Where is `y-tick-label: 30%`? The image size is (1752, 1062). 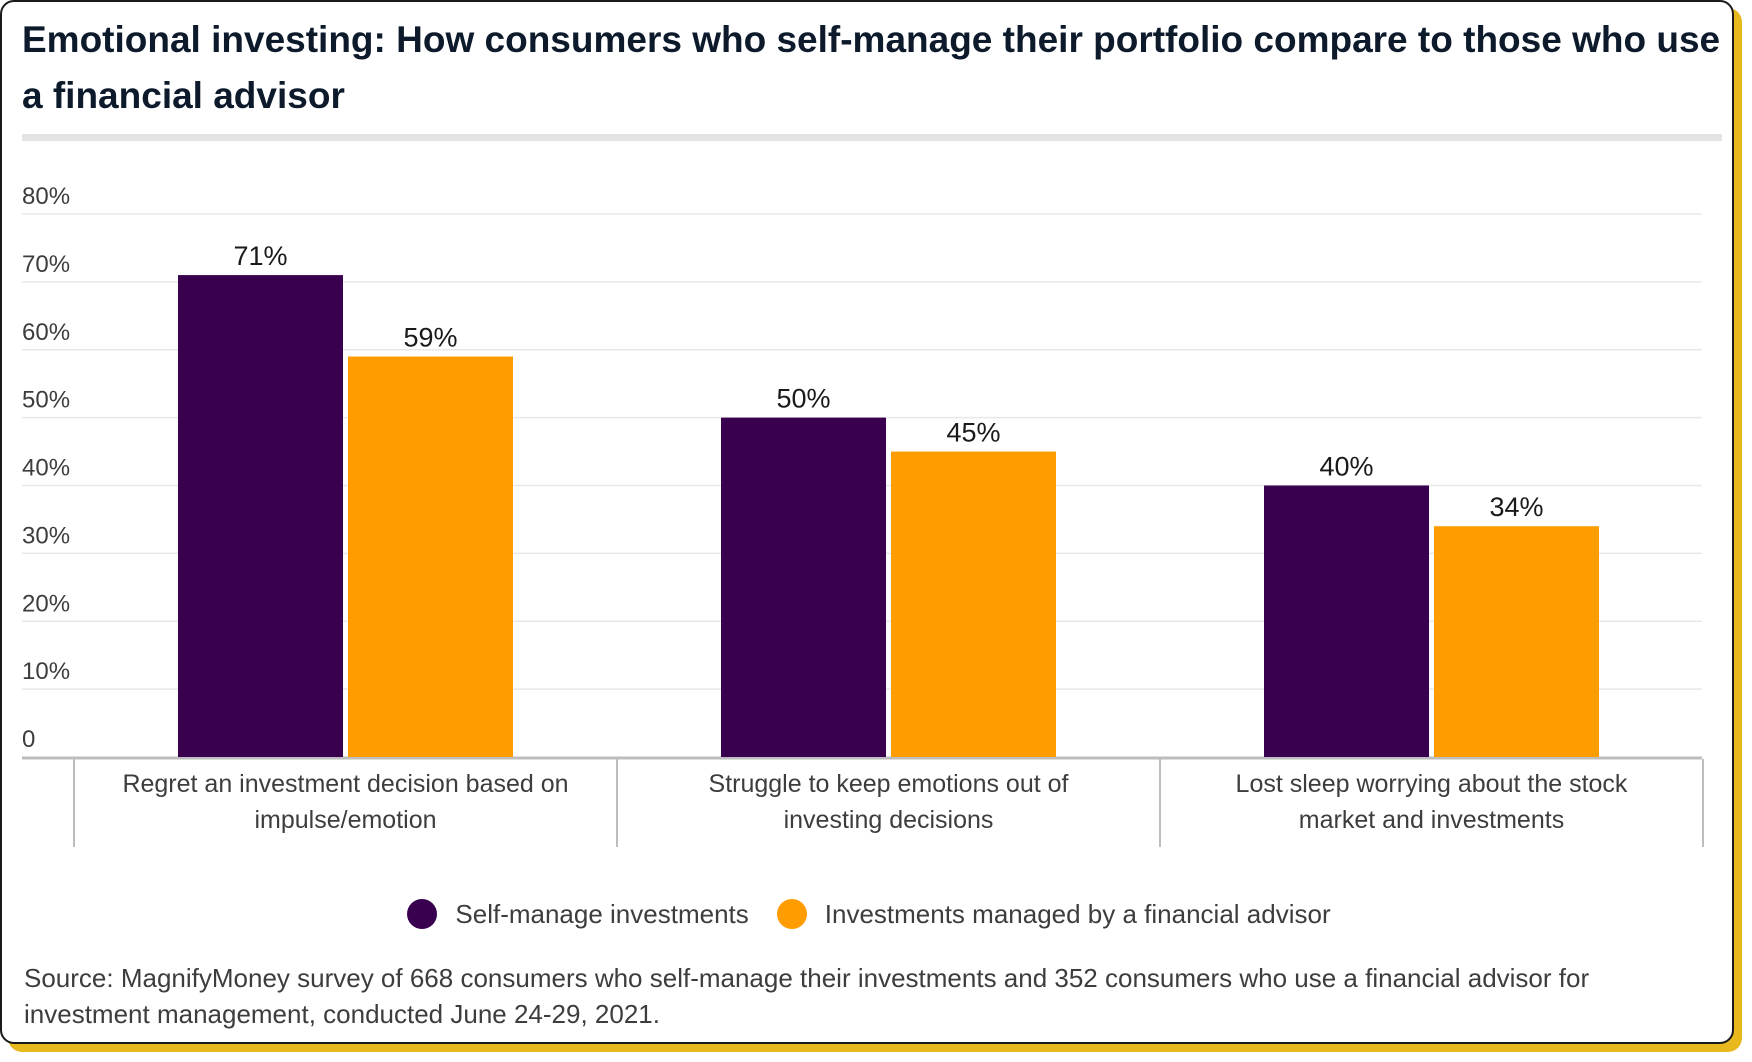 y-tick-label: 30% is located at coordinates (46, 535).